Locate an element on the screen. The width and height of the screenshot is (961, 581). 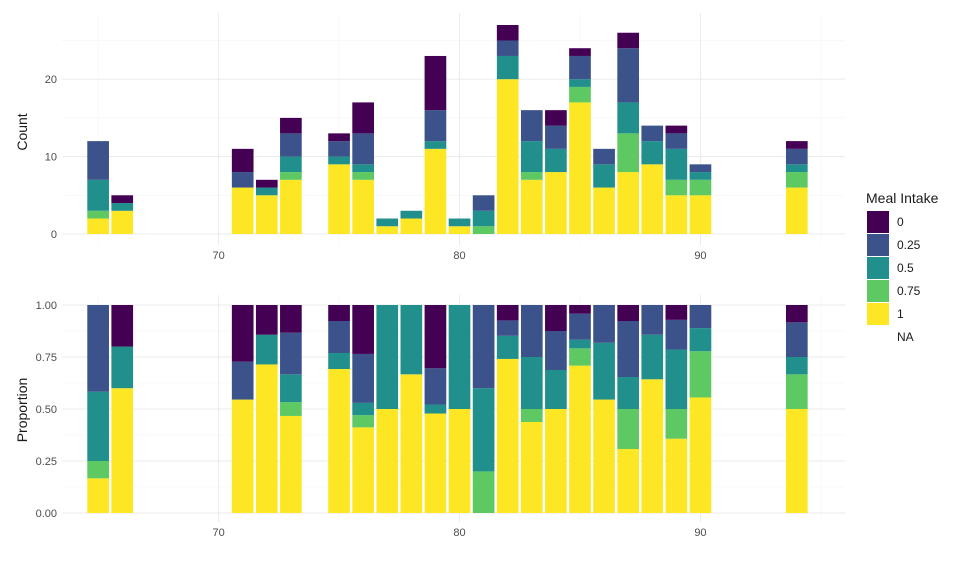
legend-key-0.75 is located at coordinates (878, 291).